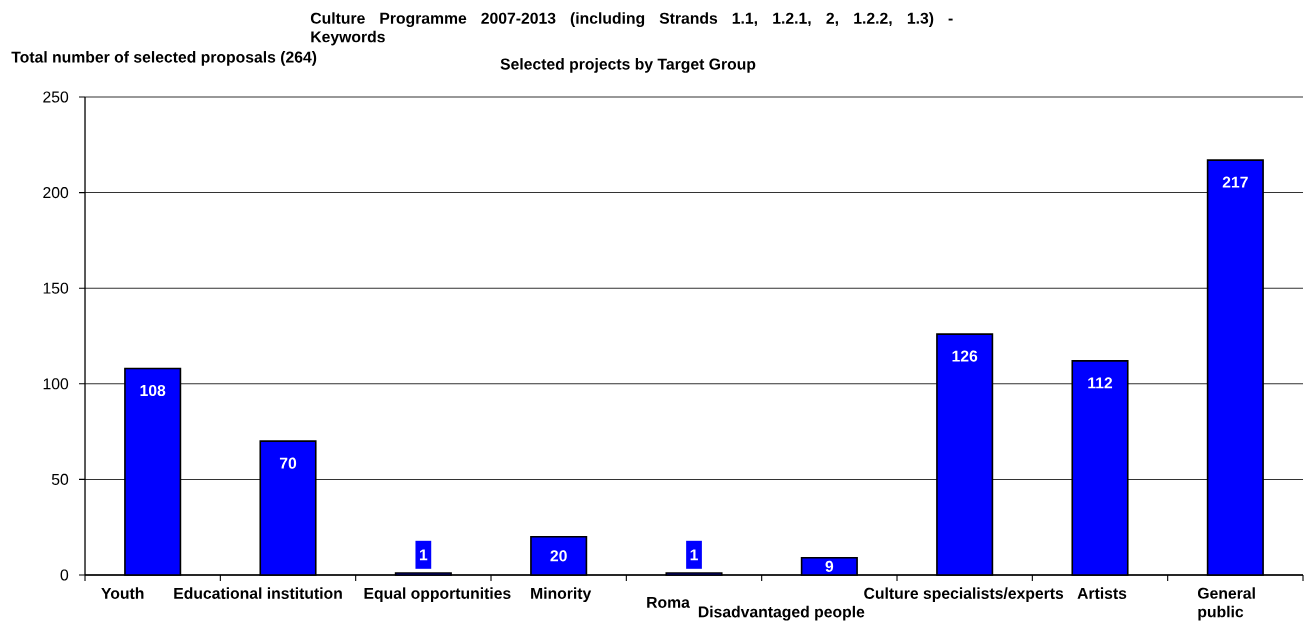 This screenshot has width=1305, height=623. What do you see at coordinates (628, 65) in the screenshot?
I see `chart-subtitle: Selected projects by Target Group` at bounding box center [628, 65].